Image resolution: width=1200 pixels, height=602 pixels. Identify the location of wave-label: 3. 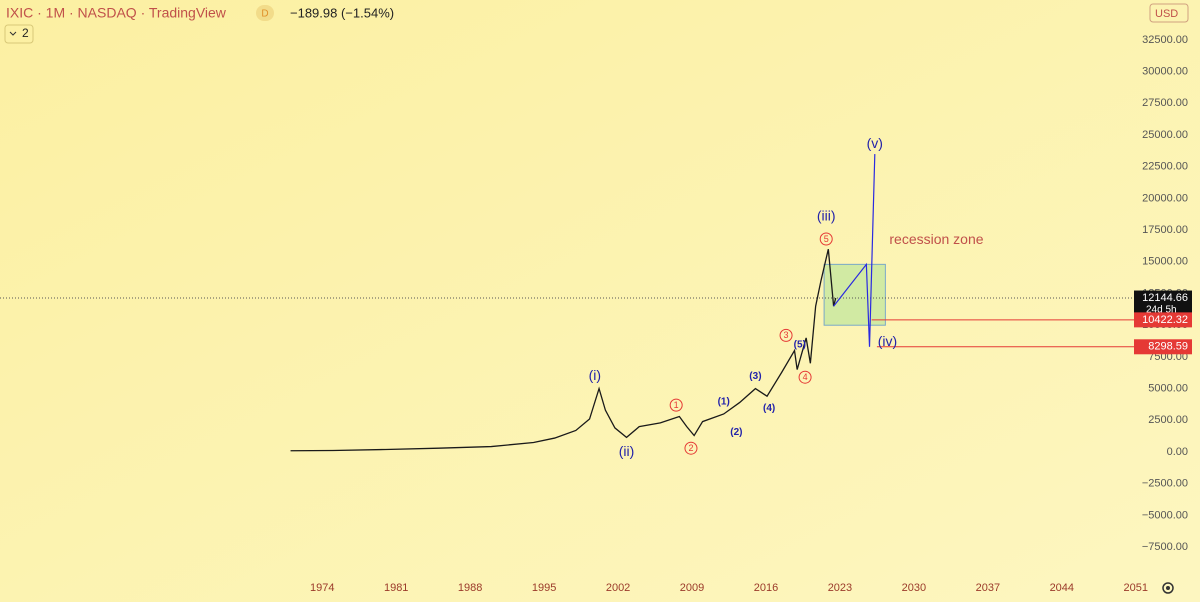
(786, 335).